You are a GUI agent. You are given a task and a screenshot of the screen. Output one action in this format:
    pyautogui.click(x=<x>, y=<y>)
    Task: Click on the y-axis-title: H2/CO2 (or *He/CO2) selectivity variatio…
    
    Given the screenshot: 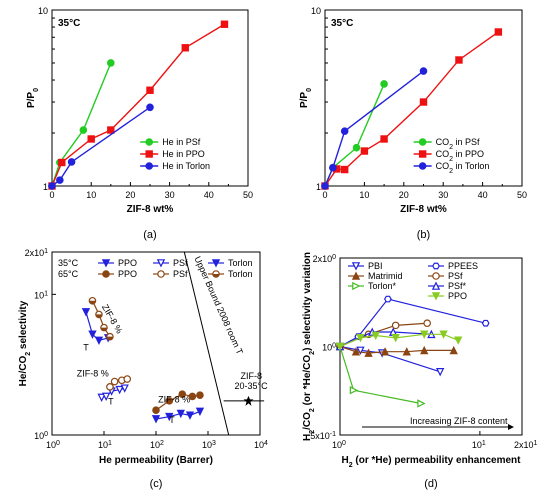 What is the action you would take?
    pyautogui.click(x=309, y=346)
    